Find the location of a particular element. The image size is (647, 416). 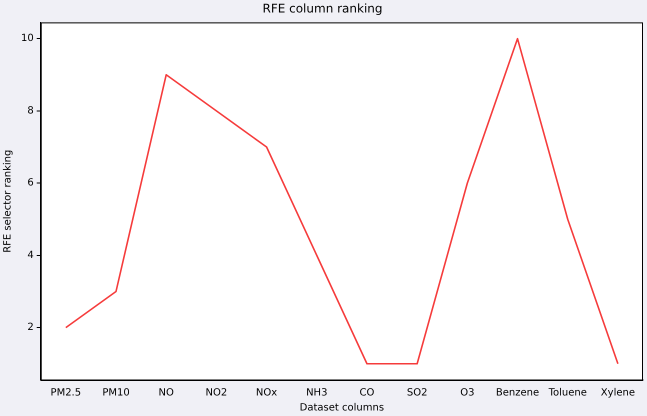

x-tick-label: NOx is located at coordinates (267, 393).